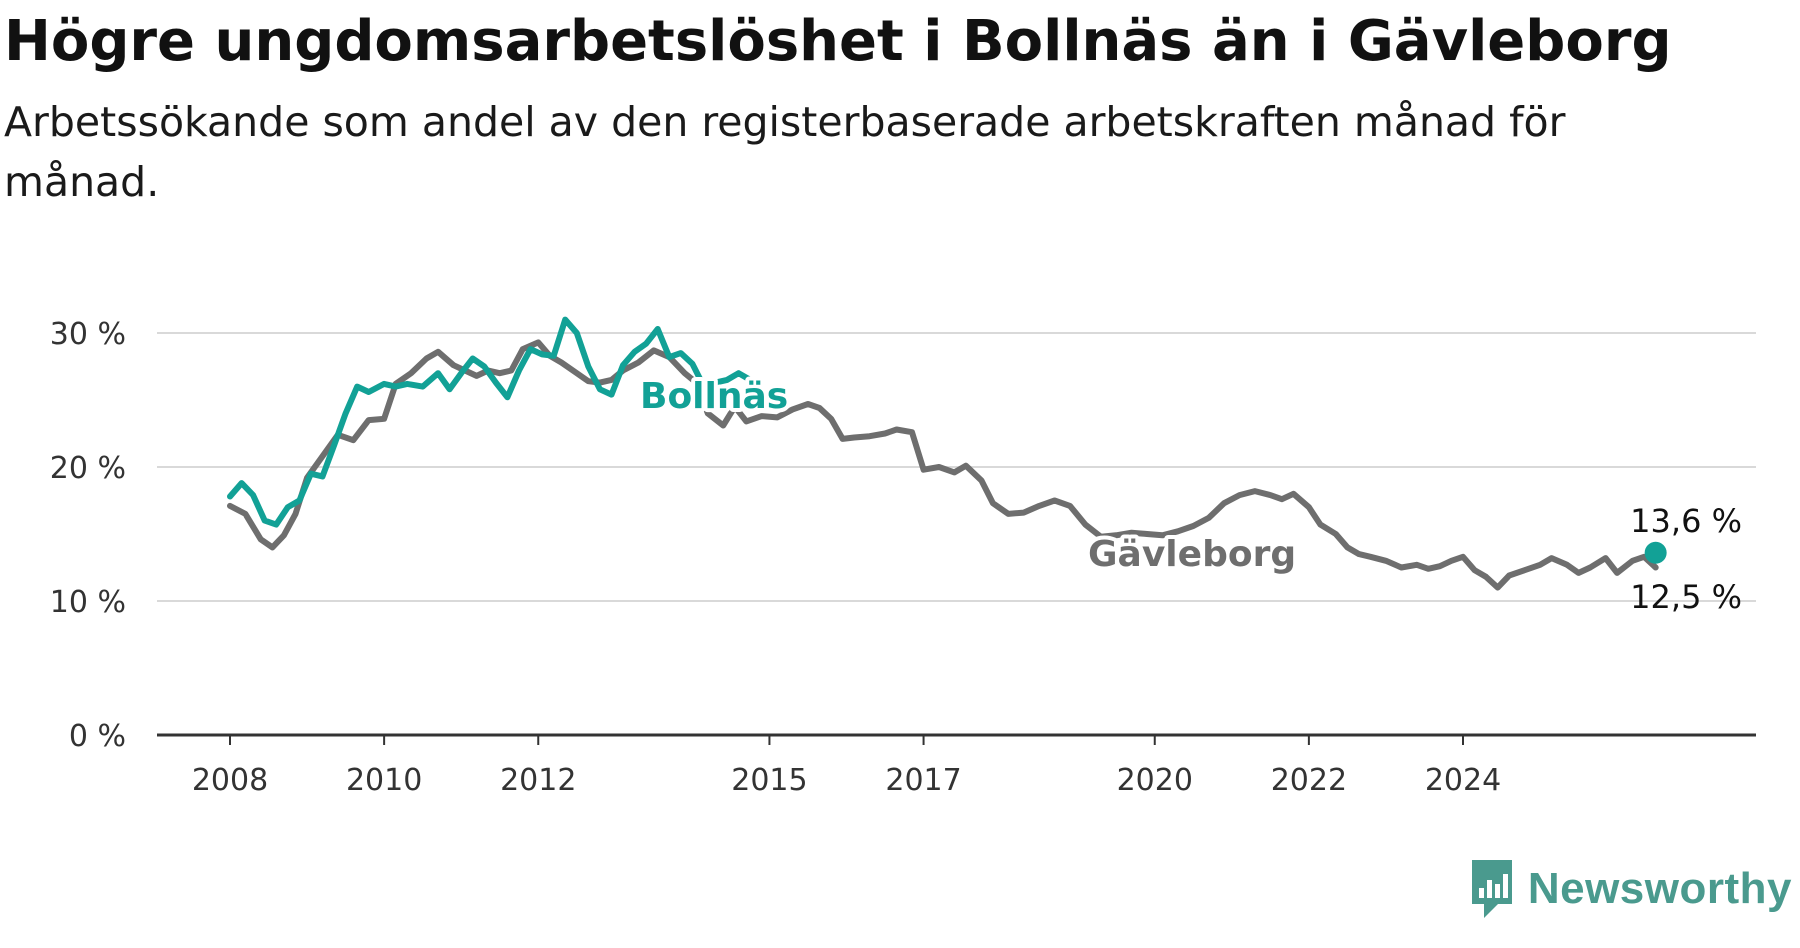 This screenshot has width=1800, height=948. I want to click on x-tick-label: 2015, so click(769, 780).